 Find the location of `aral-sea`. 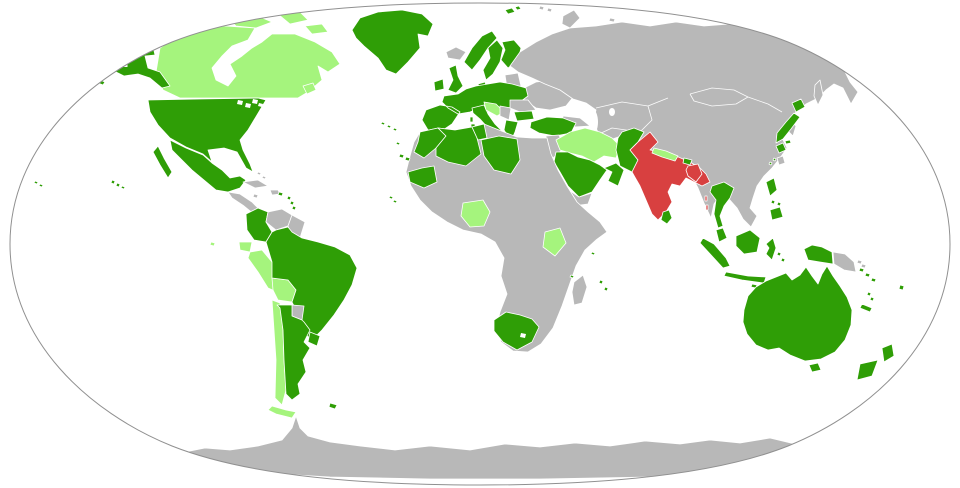

aral-sea is located at coordinates (612, 112).